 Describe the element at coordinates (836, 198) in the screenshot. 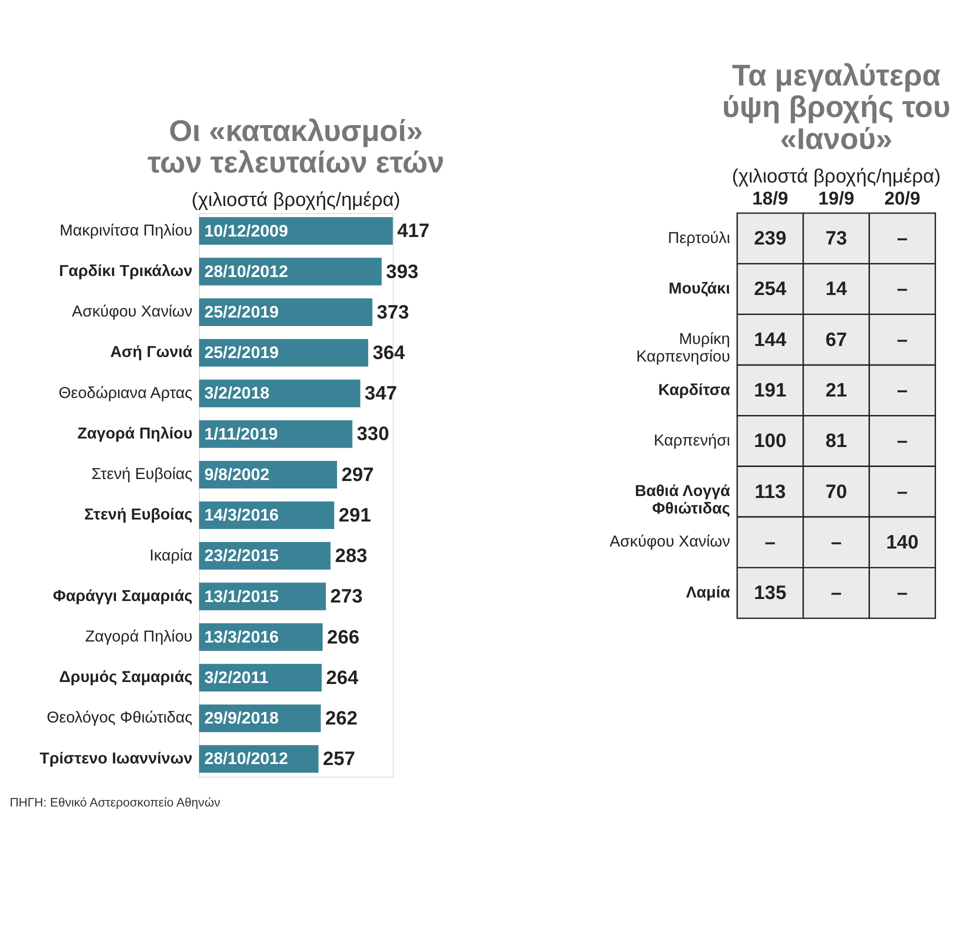

I see `x-tick-label: 19/9` at that location.